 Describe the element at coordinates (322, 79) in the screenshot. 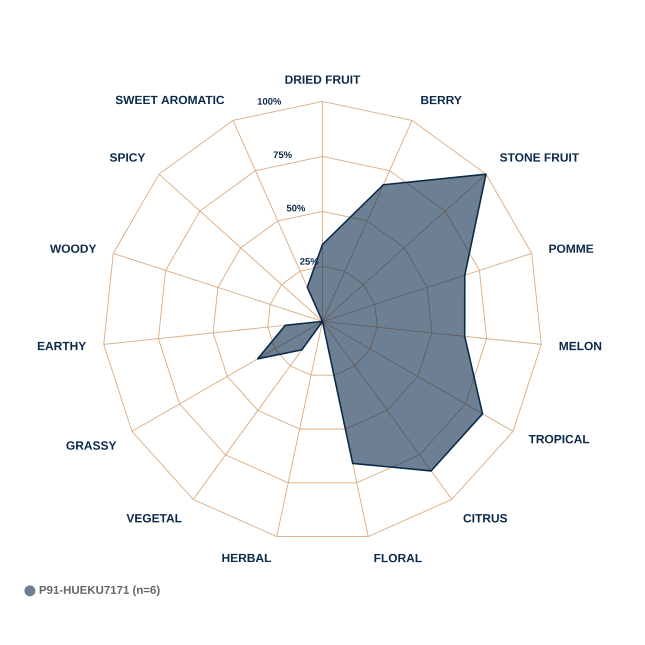

I see `spoke-label: DRIED FRUIT` at that location.